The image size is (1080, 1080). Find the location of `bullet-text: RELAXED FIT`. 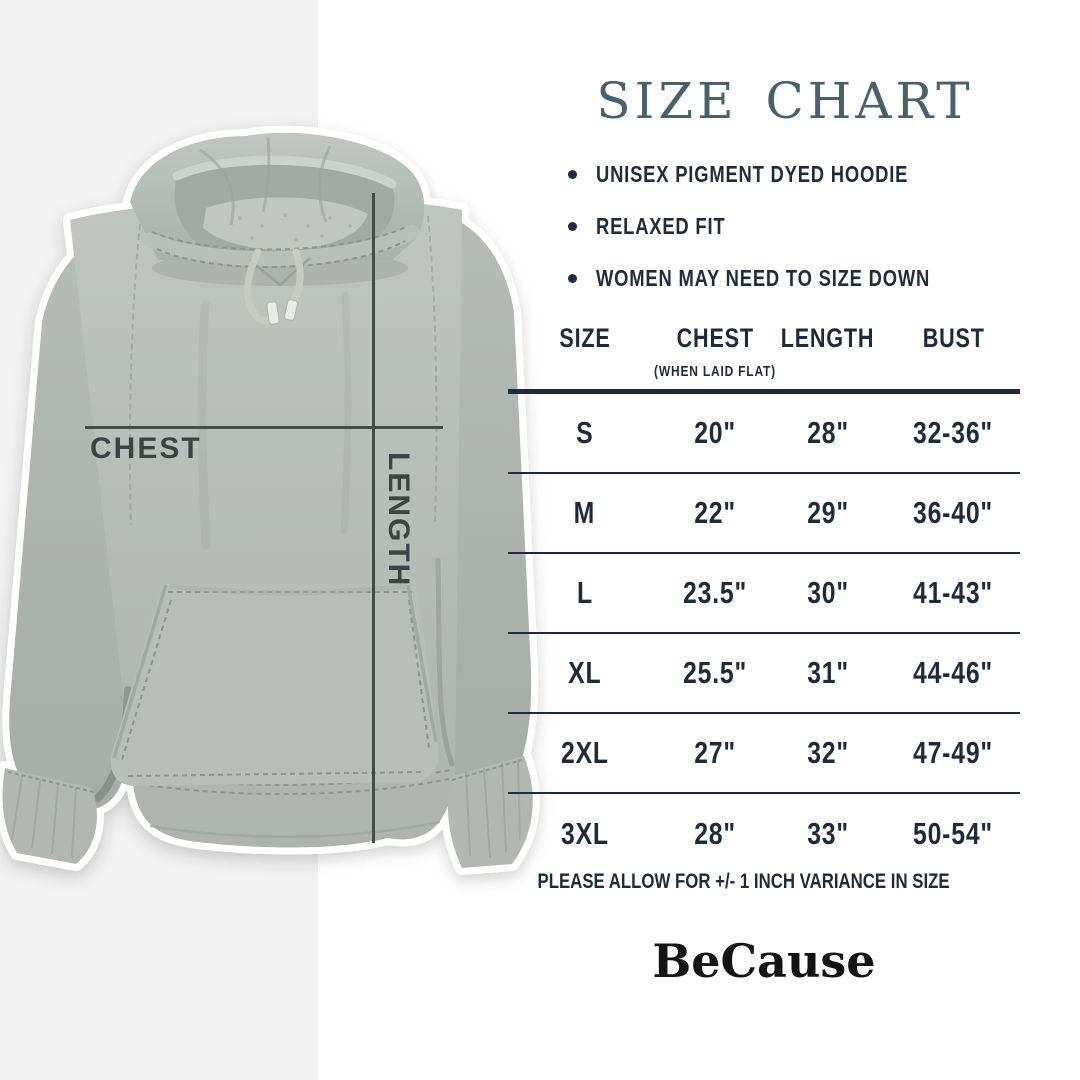

bullet-text: RELAXED FIT is located at coordinates (661, 225).